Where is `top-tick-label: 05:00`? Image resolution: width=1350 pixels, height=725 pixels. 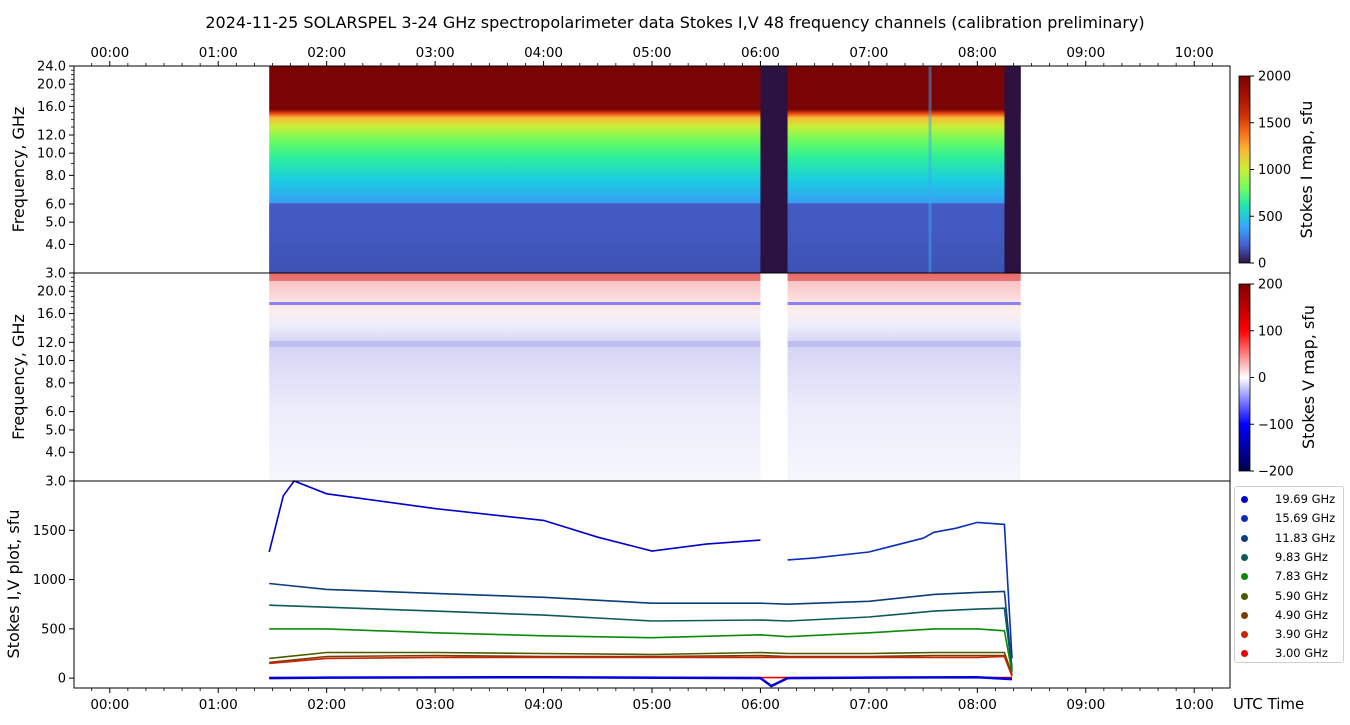 top-tick-label: 05:00 is located at coordinates (652, 53).